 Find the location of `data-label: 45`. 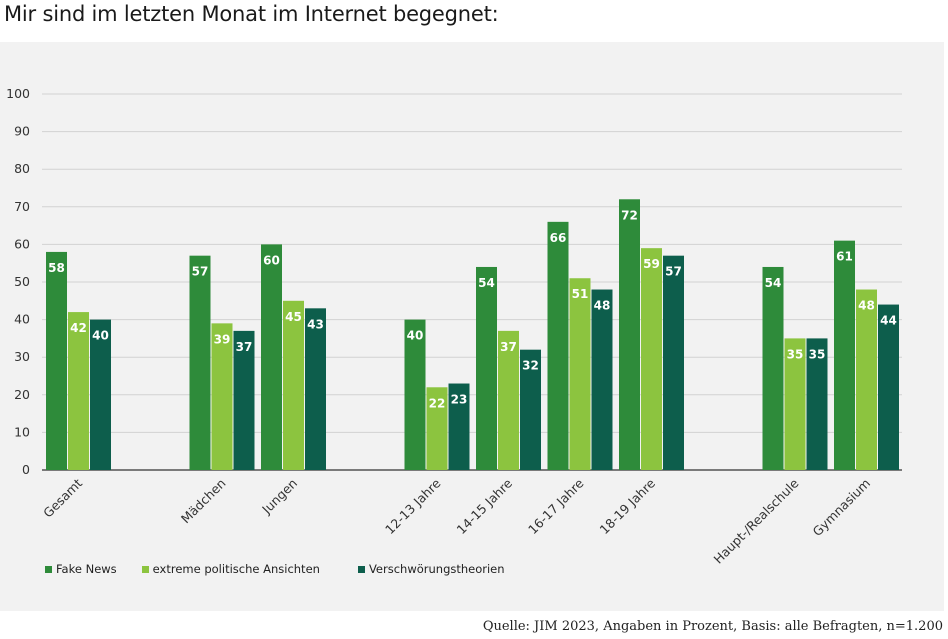

data-label: 45 is located at coordinates (293, 317).